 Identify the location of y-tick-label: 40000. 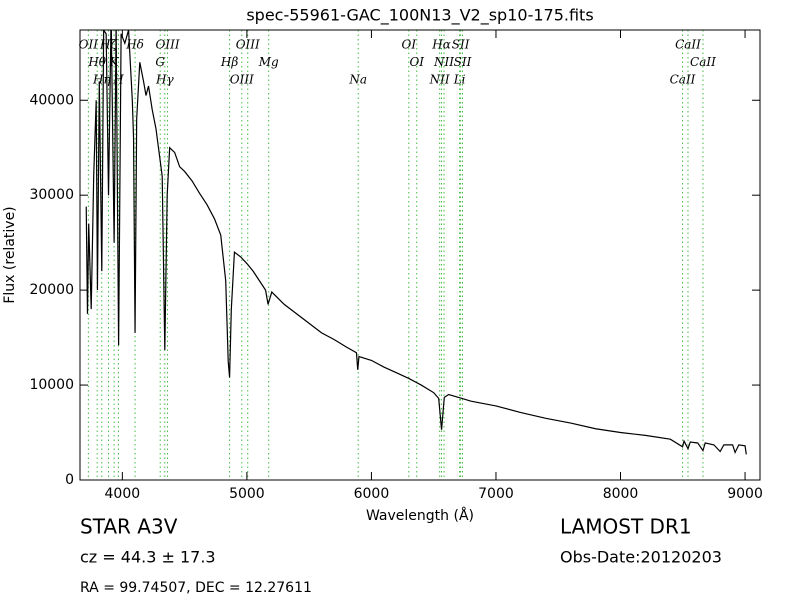
(51, 100).